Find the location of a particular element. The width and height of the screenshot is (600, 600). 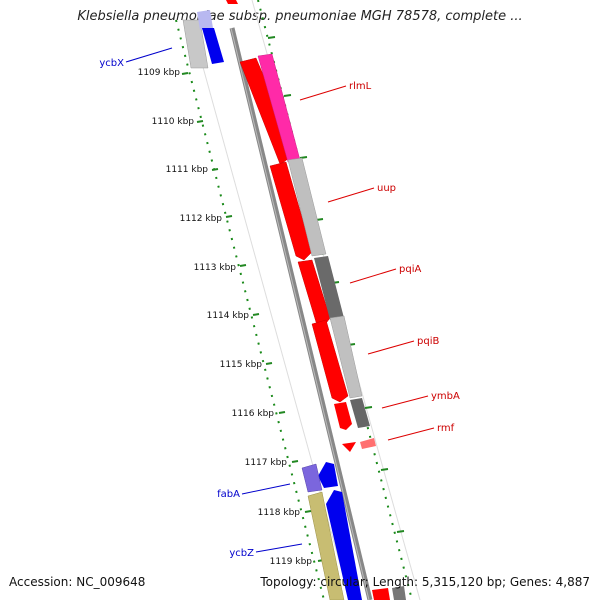

forward-gene-labels: rlmL uup pqiA pqiB ymbA rmf is located at coordinates (404, 257).